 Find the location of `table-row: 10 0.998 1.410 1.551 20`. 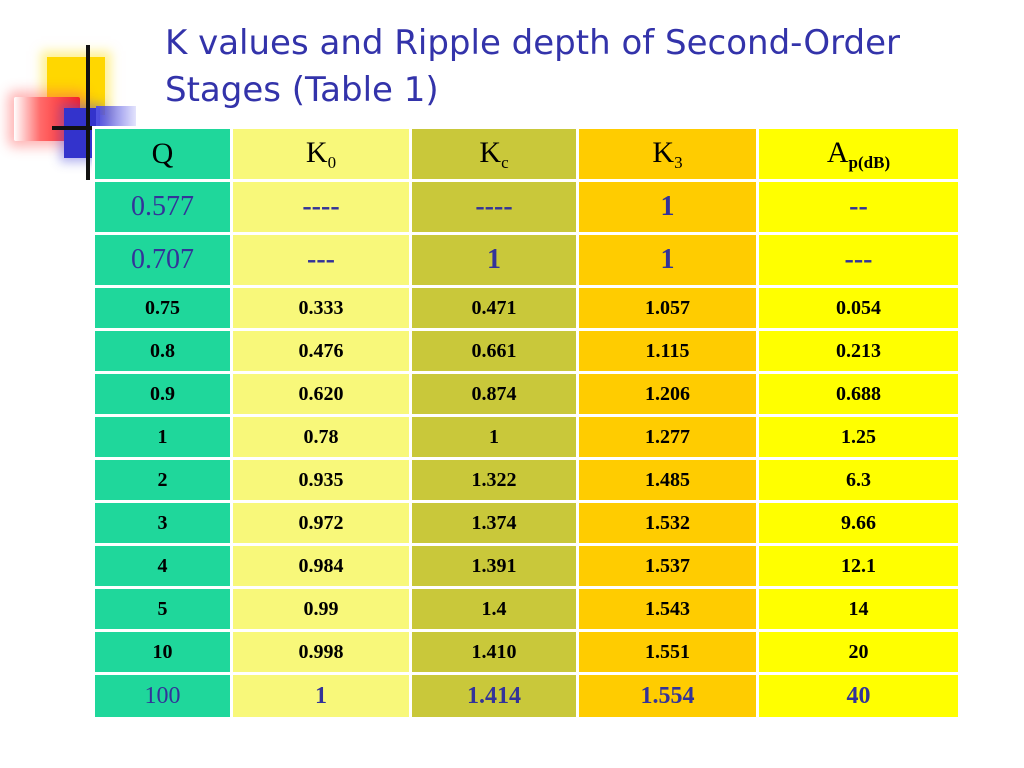

table-row: 10 0.998 1.410 1.551 20 is located at coordinates (526, 652).